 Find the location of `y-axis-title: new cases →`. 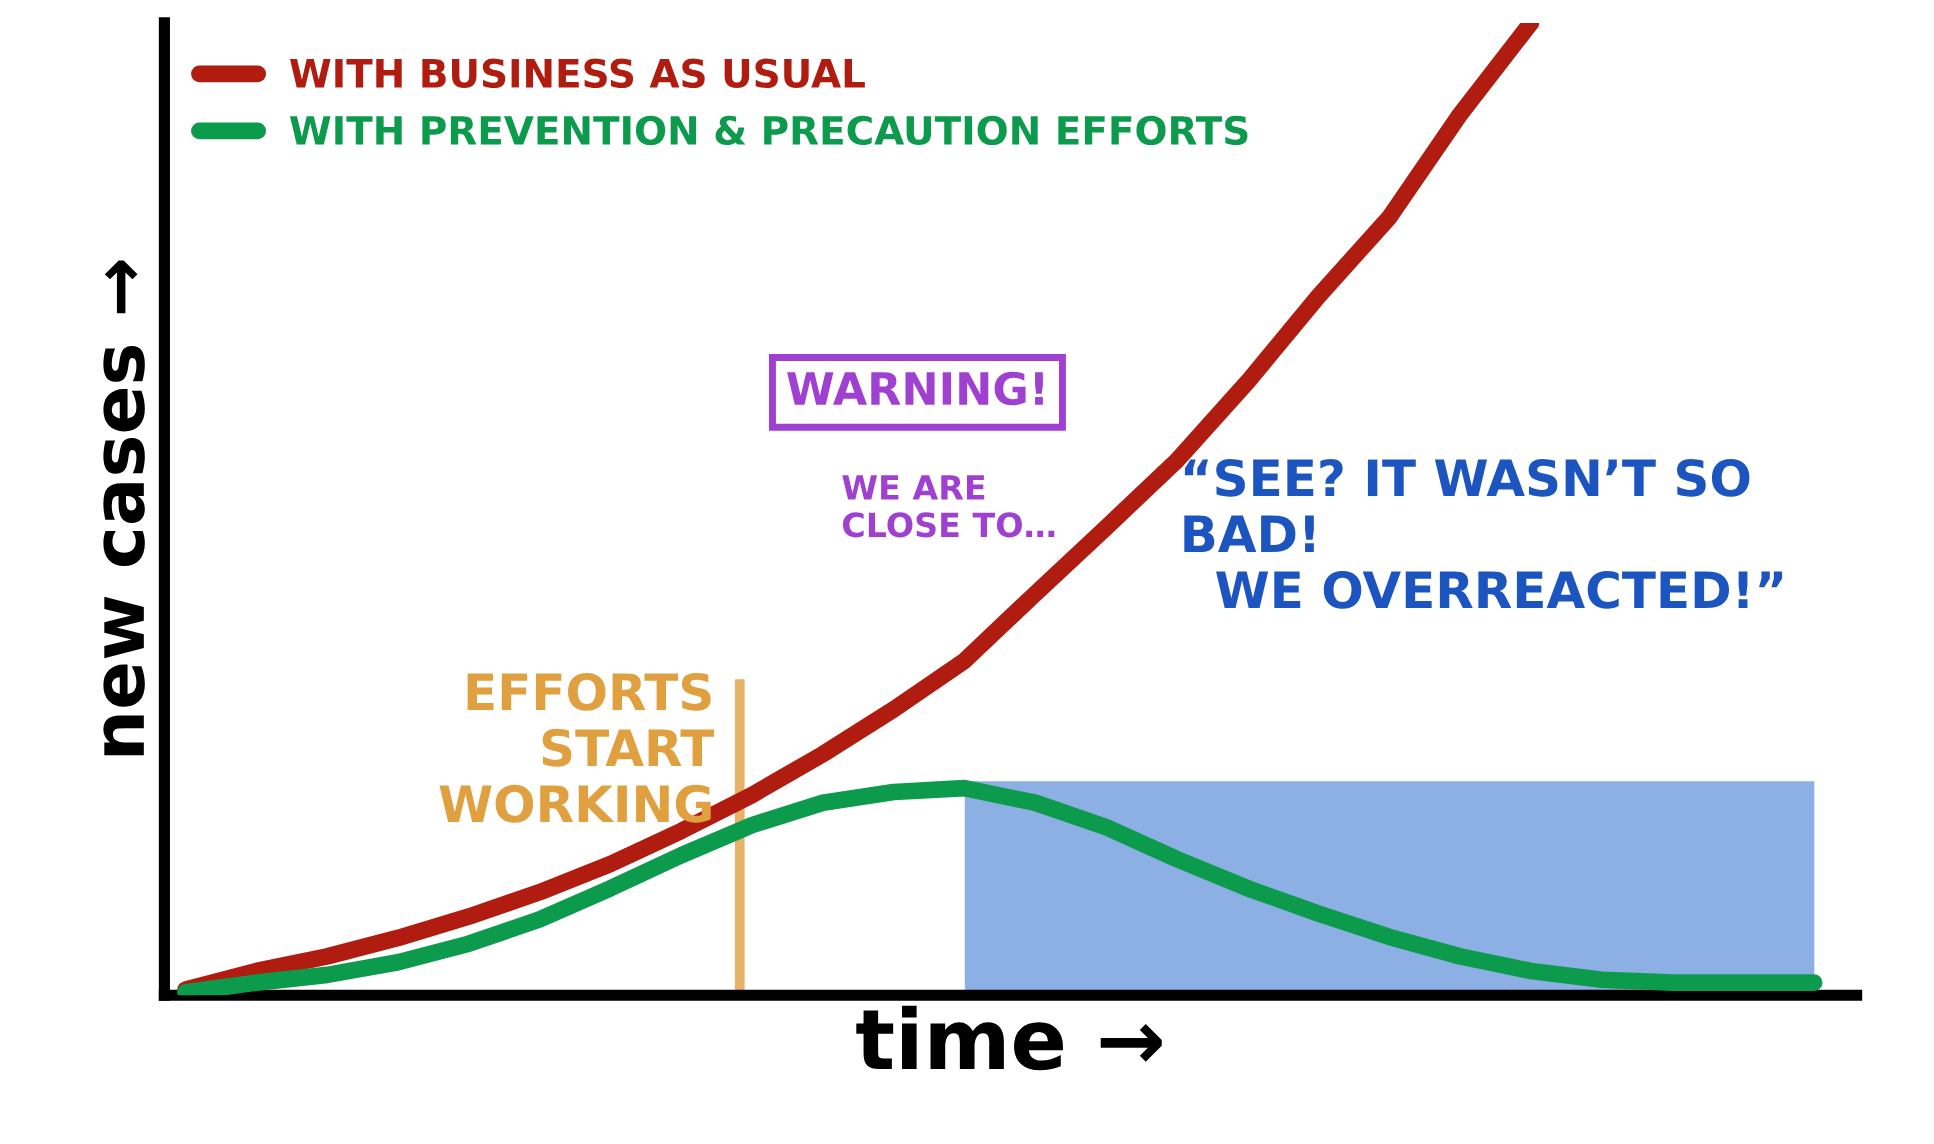

y-axis-title: new cases → is located at coordinates (124, 508).